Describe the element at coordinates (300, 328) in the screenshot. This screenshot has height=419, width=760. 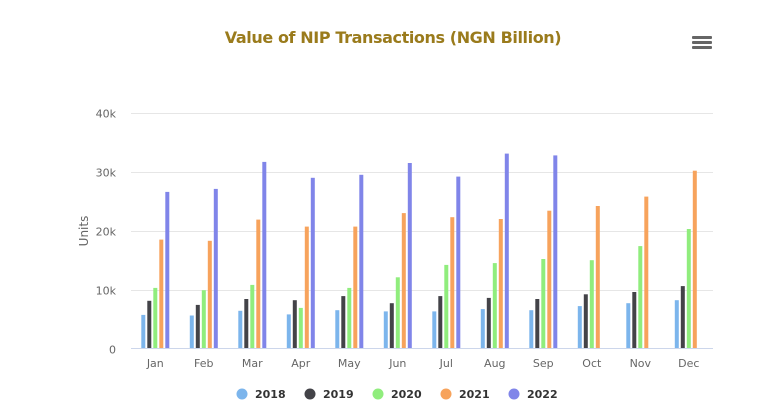
I see `bar-2020-apr` at that location.